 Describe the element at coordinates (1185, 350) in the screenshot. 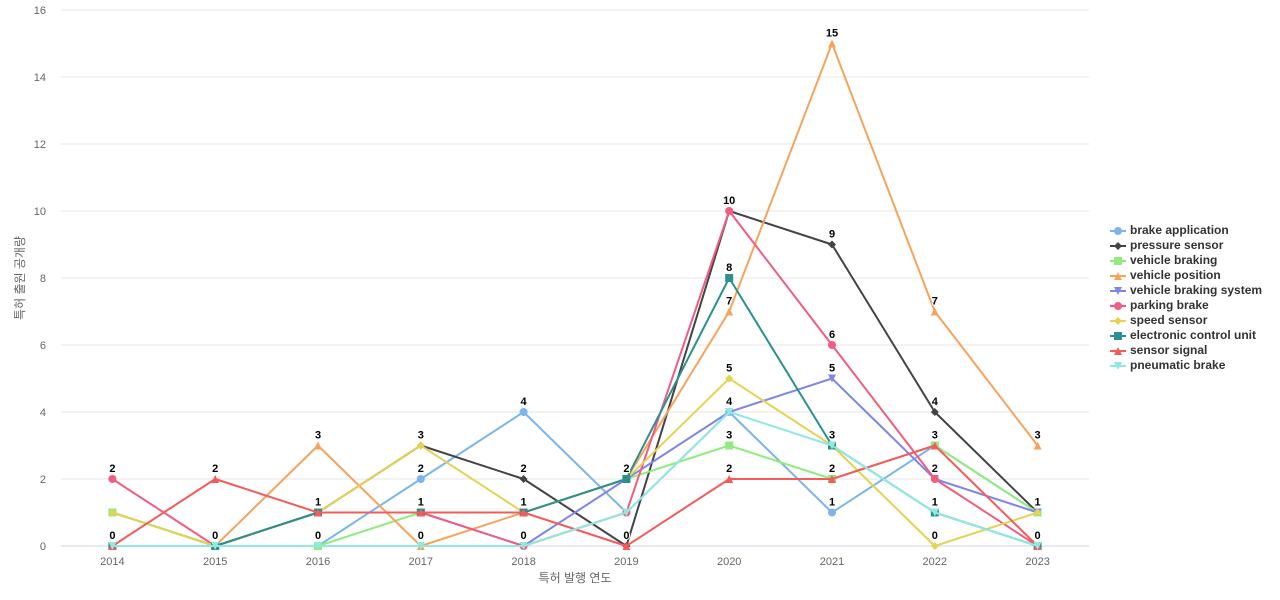

I see `legend-item: sensor signal` at that location.